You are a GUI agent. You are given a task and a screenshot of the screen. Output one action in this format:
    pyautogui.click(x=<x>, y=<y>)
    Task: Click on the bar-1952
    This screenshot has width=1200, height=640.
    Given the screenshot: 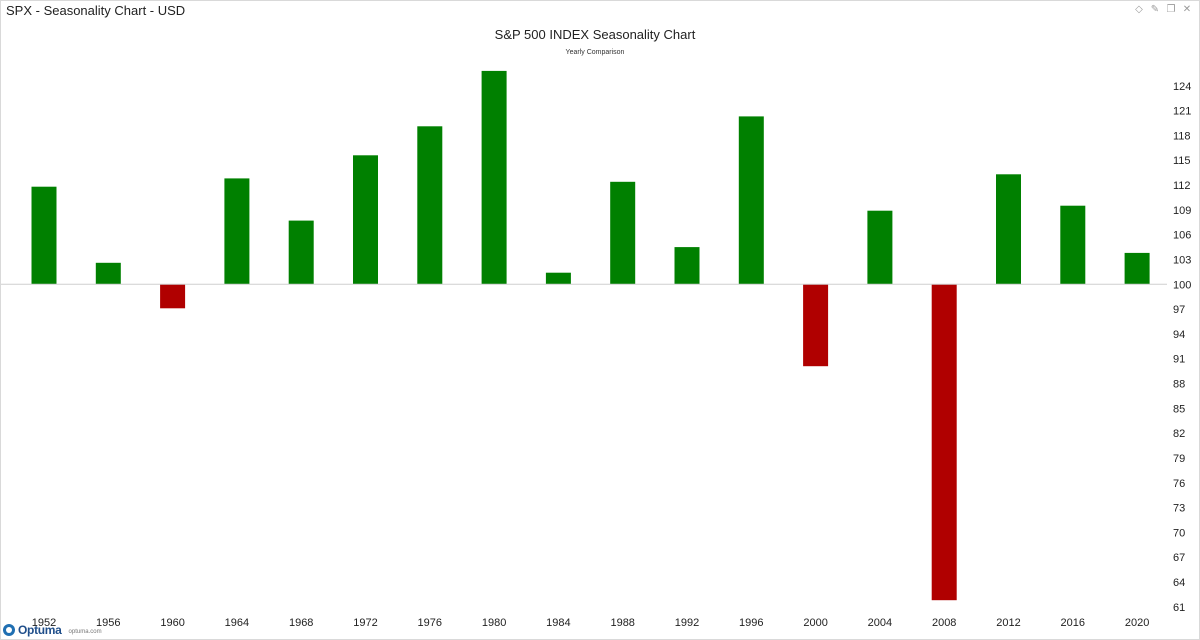 What is the action you would take?
    pyautogui.click(x=44, y=235)
    